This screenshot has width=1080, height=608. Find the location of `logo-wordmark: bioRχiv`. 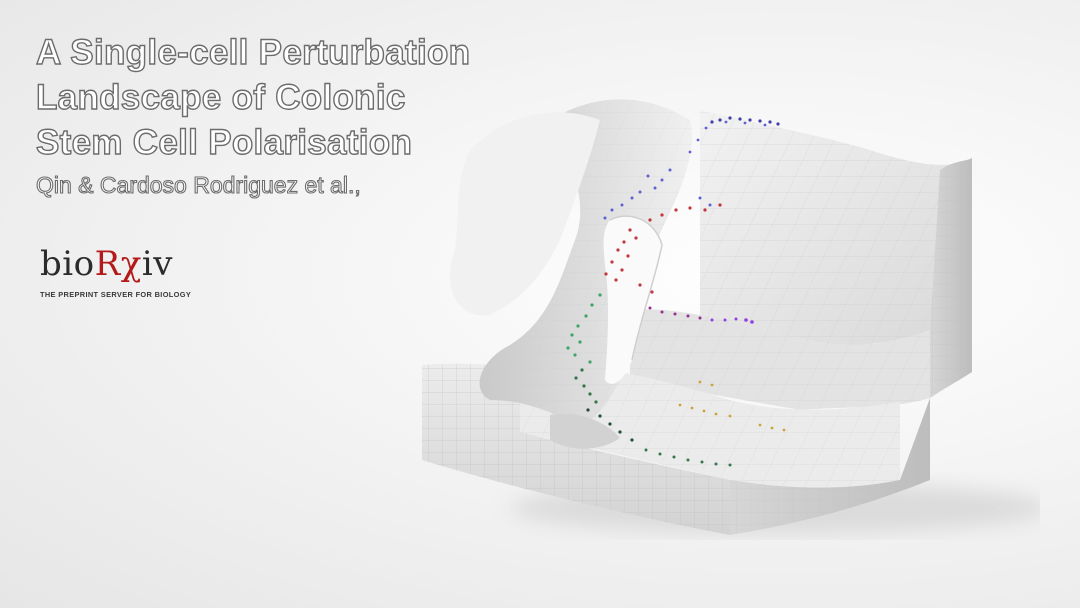

logo-wordmark: bioRχiv is located at coordinates (115, 264).